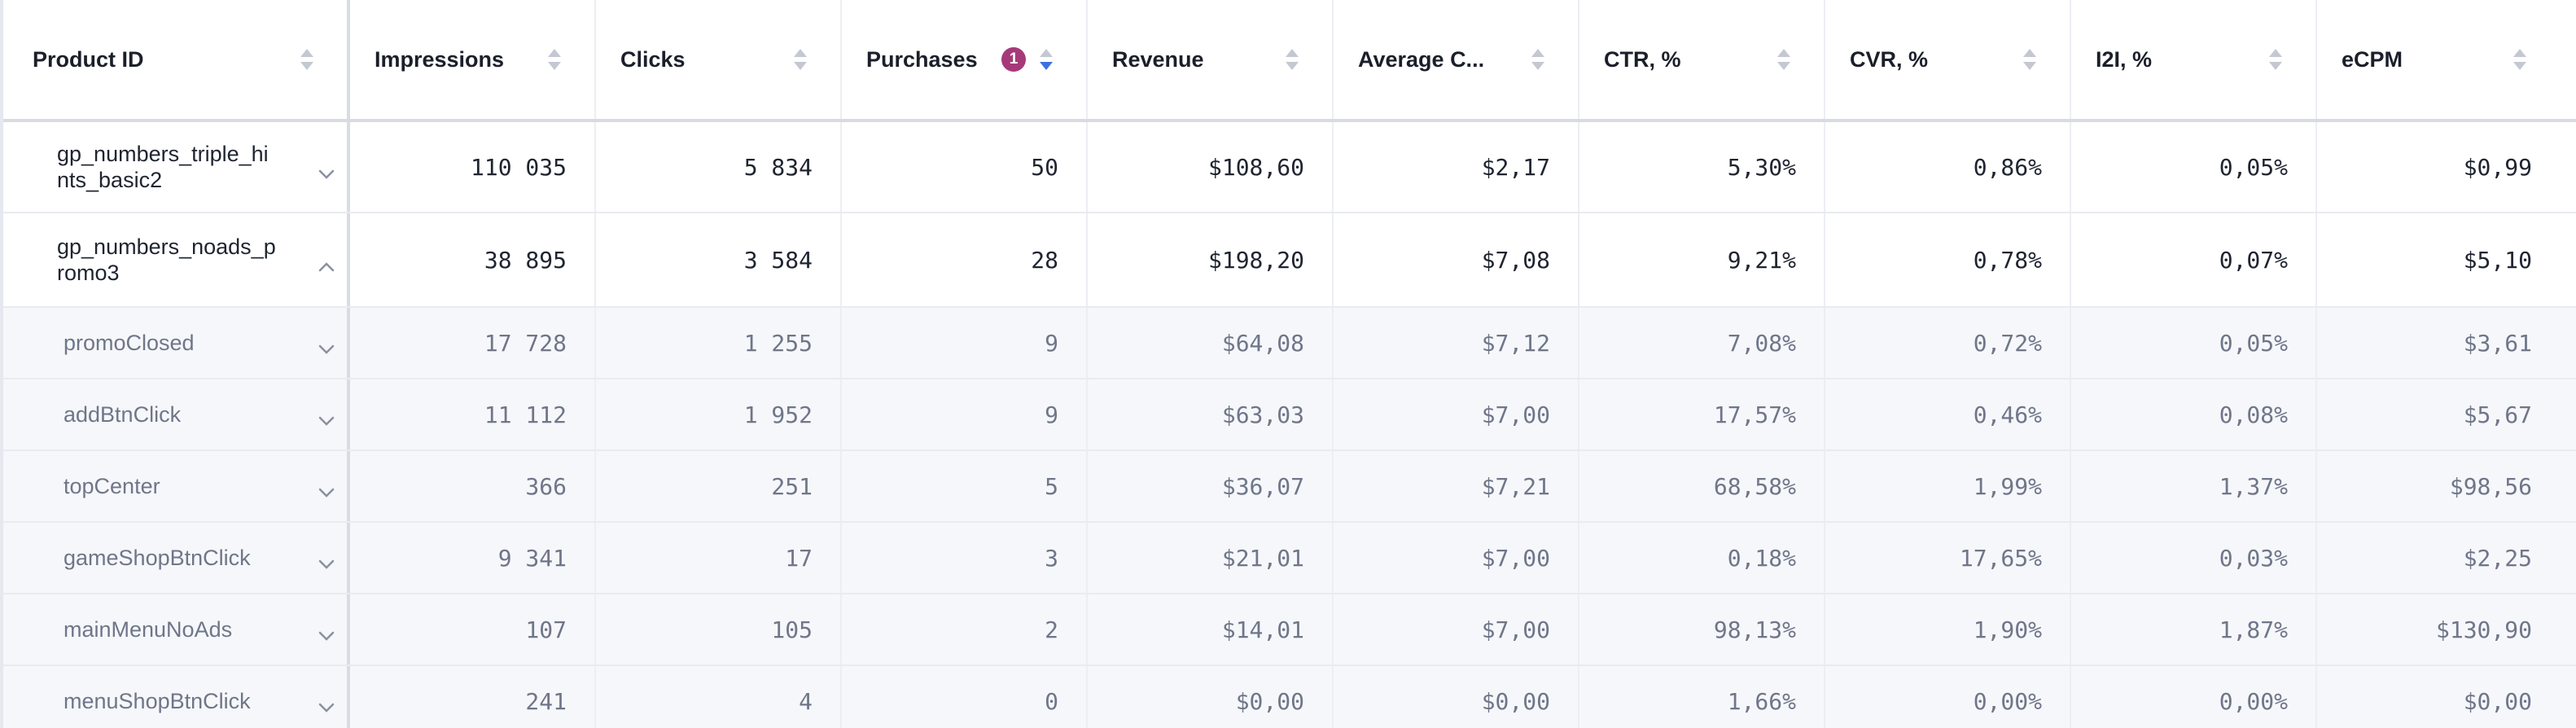 The width and height of the screenshot is (2576, 728). I want to click on placement-name: topCenter, so click(112, 486).